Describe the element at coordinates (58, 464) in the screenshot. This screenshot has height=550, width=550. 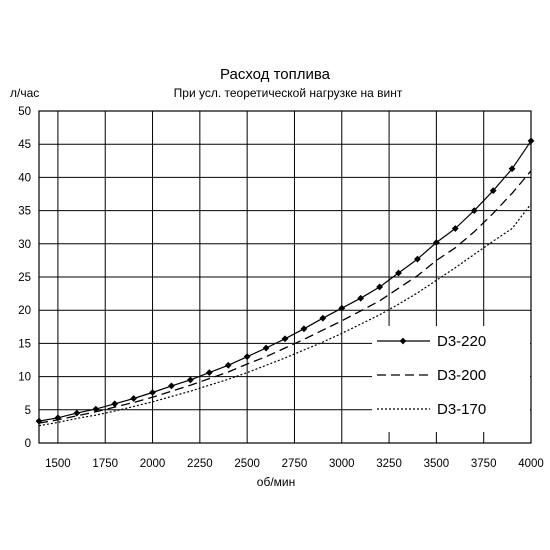
I see `x-tick-label: 1500` at that location.